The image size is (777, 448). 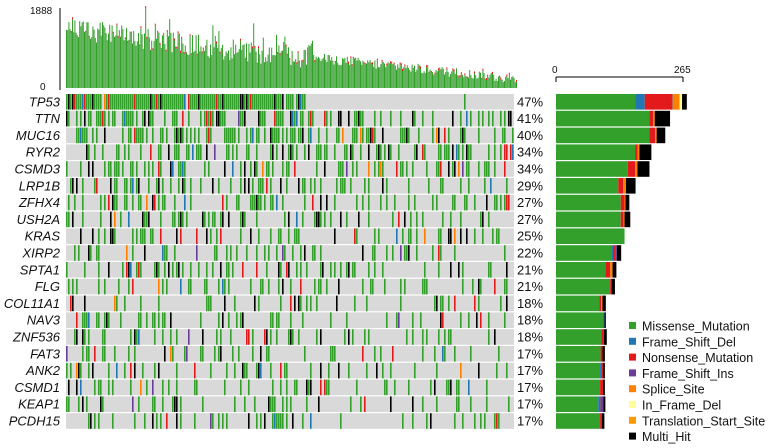 I want to click on gene-bar-segment-keap1-multi-hit, so click(x=604, y=404).